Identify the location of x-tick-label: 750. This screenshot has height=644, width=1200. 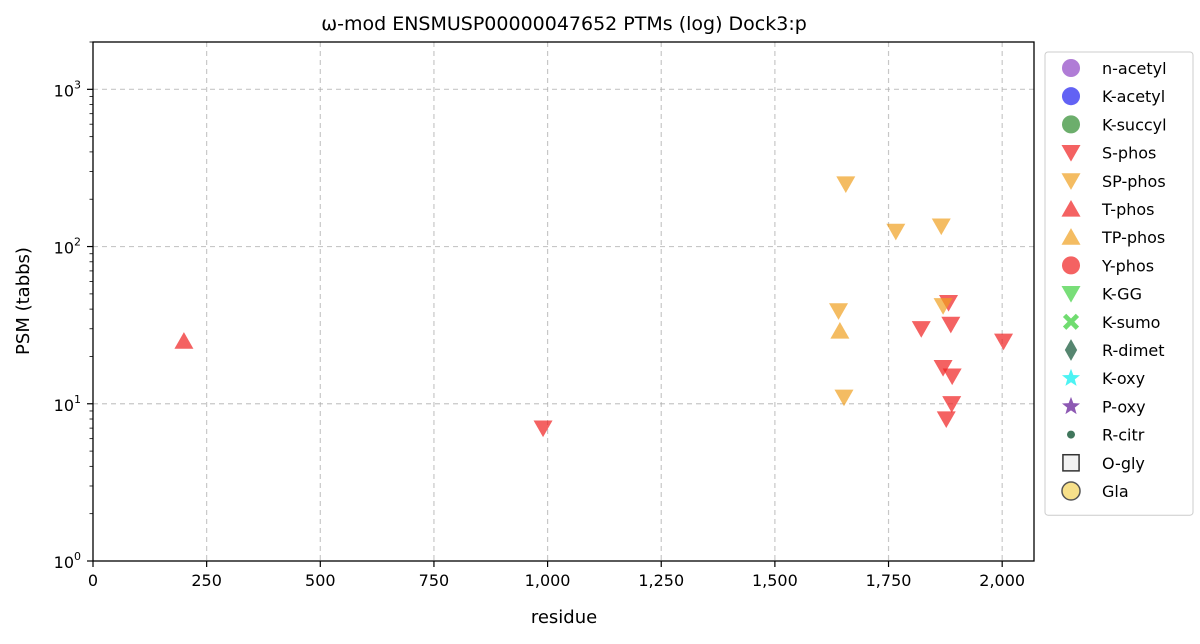
(434, 580).